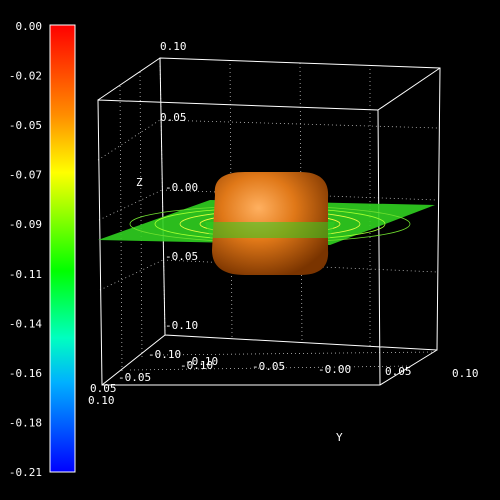 Image resolution: width=500 pixels, height=500 pixels. Describe the element at coordinates (25, 274) in the screenshot. I see `colorbar-label: -0.11` at that location.